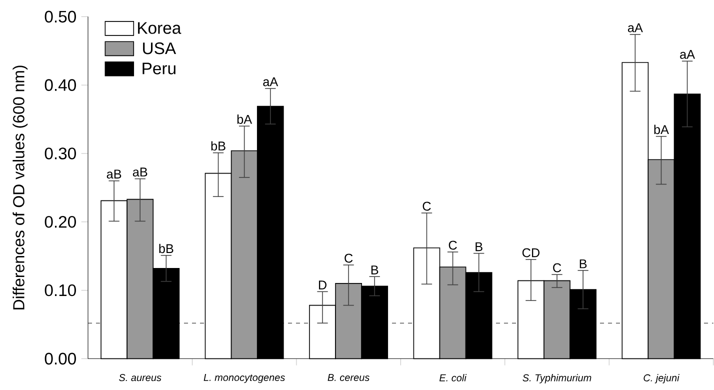 This screenshot has height=390, width=714. What do you see at coordinates (453, 378) in the screenshot?
I see `x-tick-label: E. coli` at bounding box center [453, 378].